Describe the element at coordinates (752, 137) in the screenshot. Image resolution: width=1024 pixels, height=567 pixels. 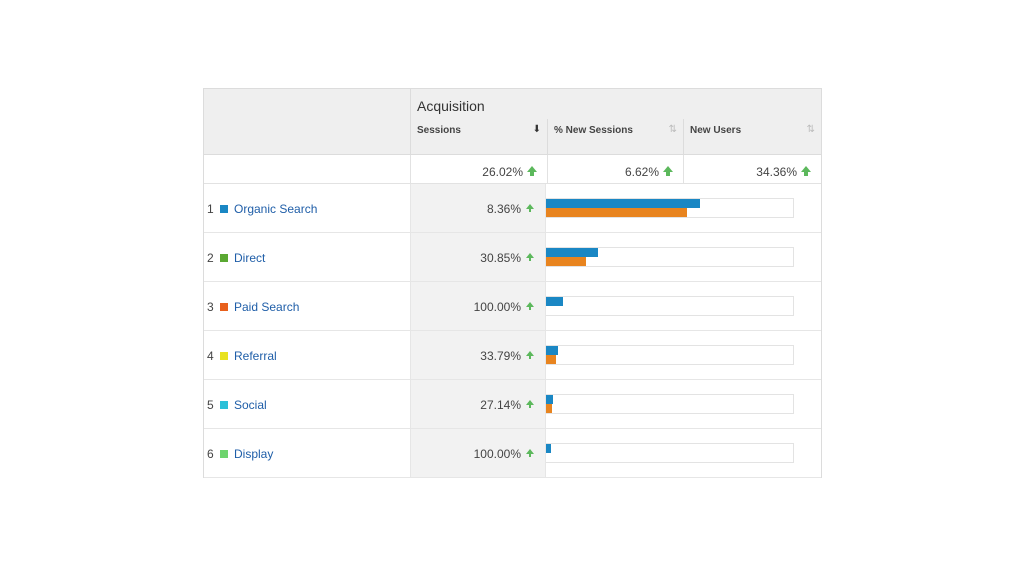
I see `column-header-new-users: New Users ⇅` at that location.